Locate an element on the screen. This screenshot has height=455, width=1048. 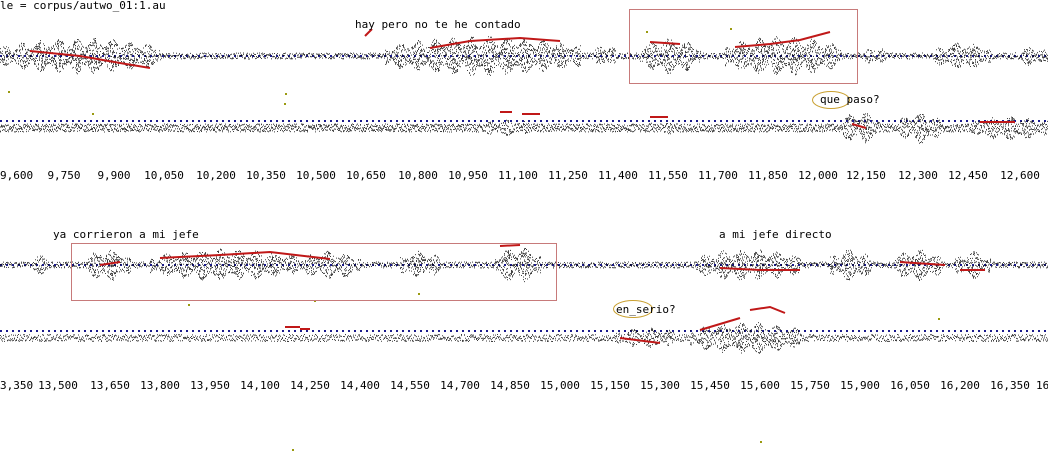
time-tick-label: 16,050 is located at coordinates (910, 385).